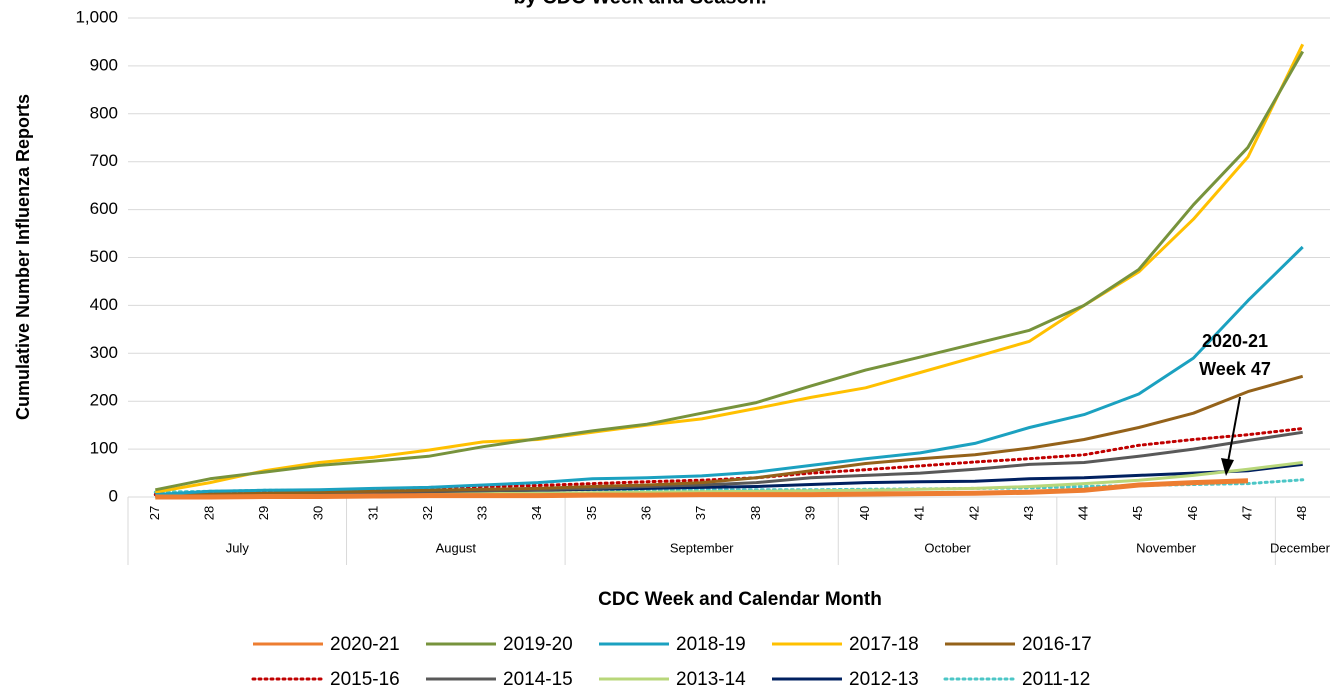  Describe the element at coordinates (639, 4) in the screenshot. I see `chart-title: by CDC Week and Season.` at that location.